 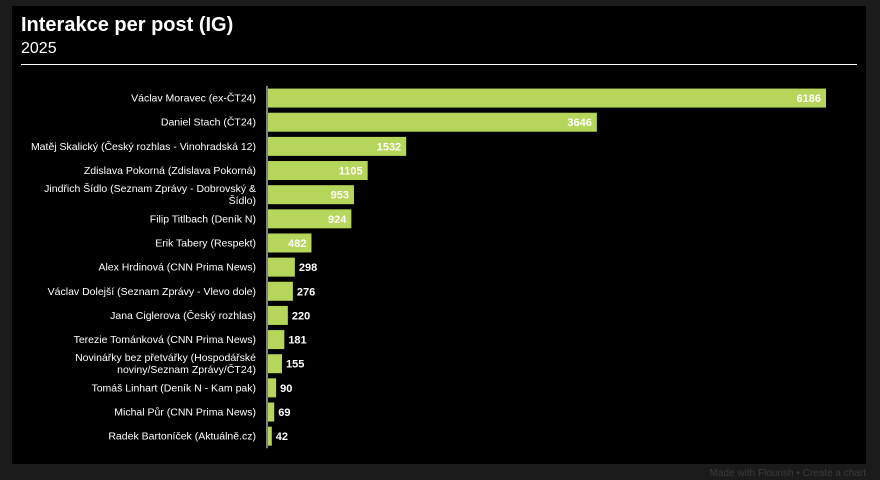 What do you see at coordinates (165, 340) in the screenshot?
I see `category-label-11: Terezie Tománková (CNN Prima News)` at bounding box center [165, 340].